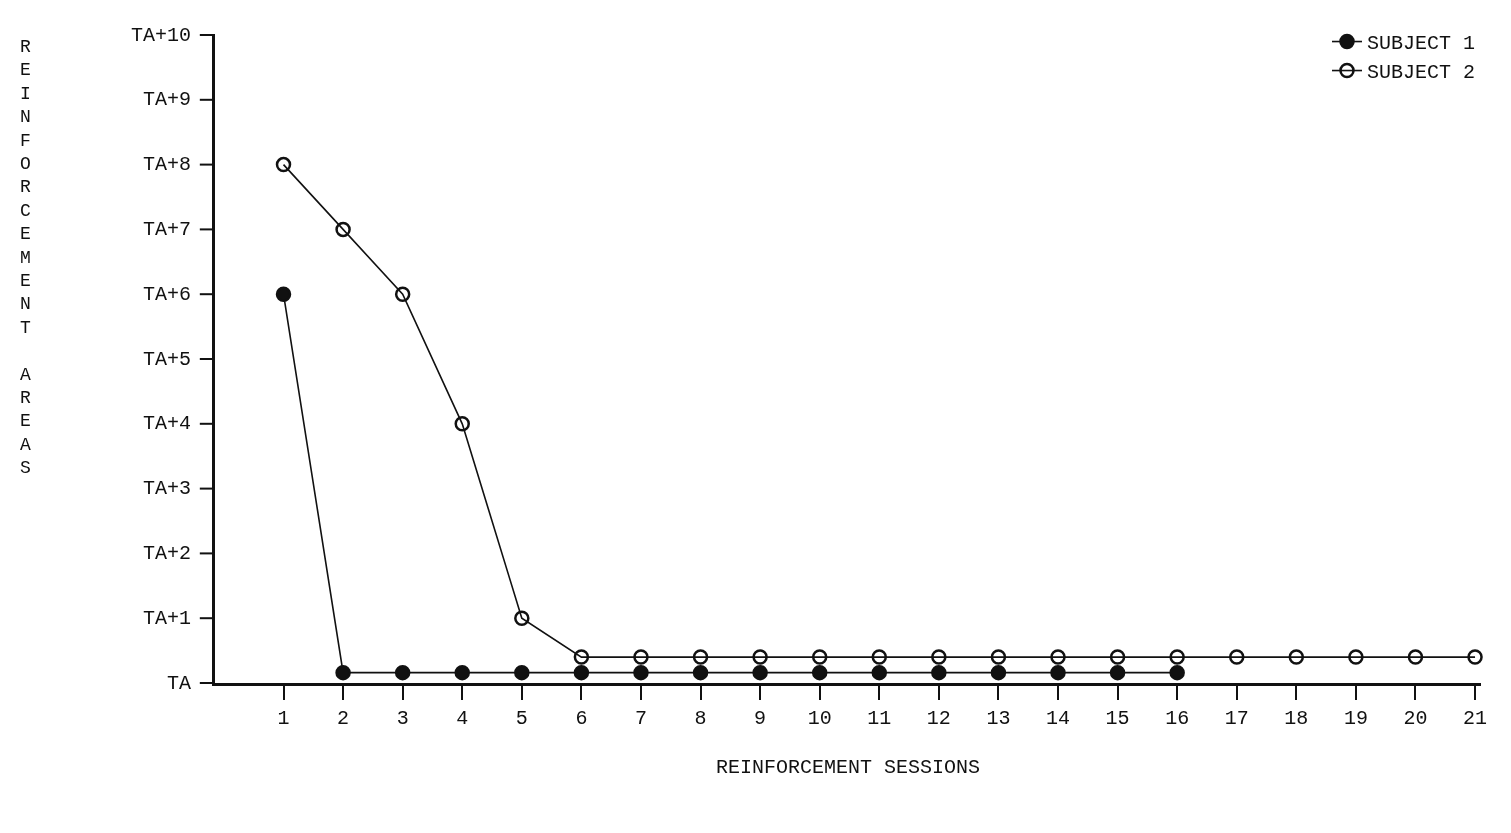 Image resolution: width=1511 pixels, height=833 pixels. I want to click on text: TA+10, so click(161, 35).